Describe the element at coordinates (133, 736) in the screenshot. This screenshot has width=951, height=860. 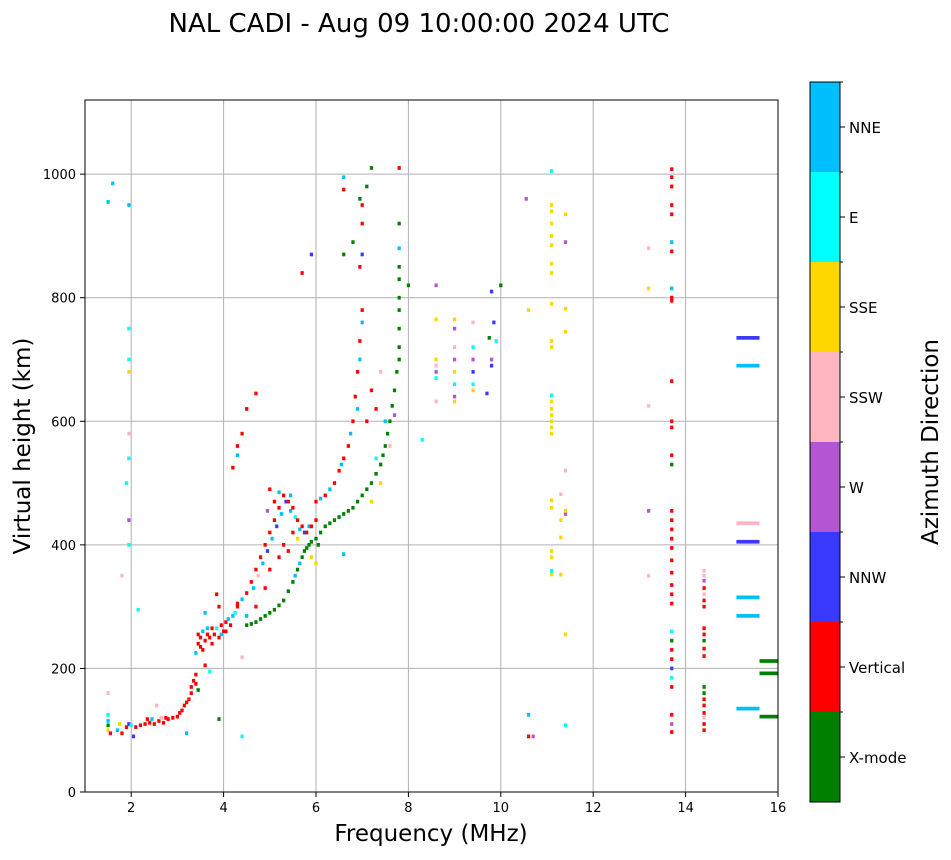
I see `data-point-nnw` at that location.